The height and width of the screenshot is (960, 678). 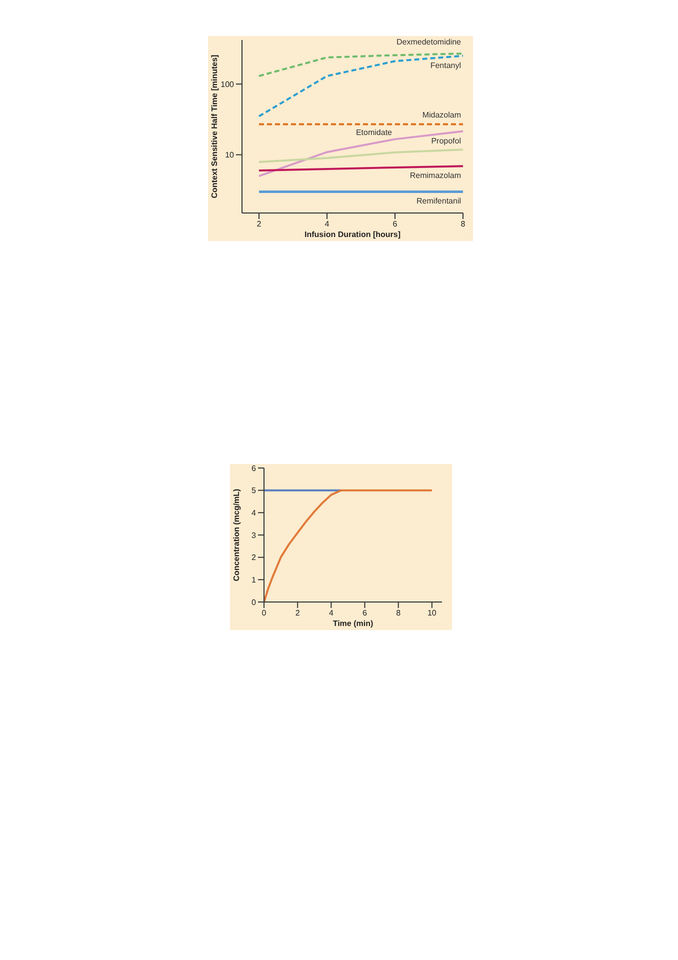 What do you see at coordinates (227, 84) in the screenshot?
I see `y-tick-label: 100` at bounding box center [227, 84].